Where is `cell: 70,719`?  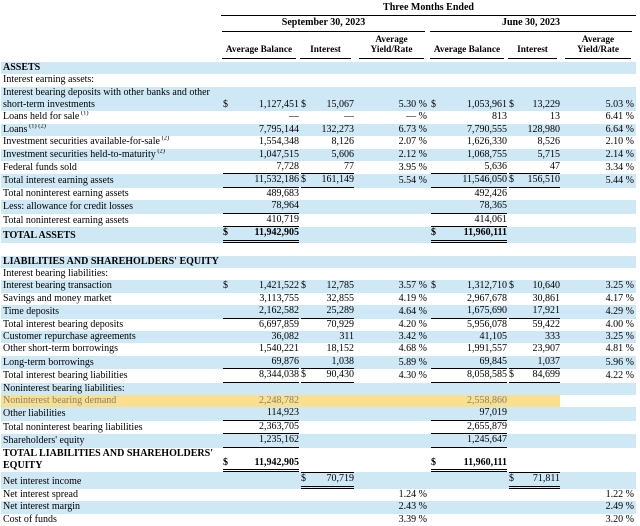
cell: 70,719 is located at coordinates (333, 480).